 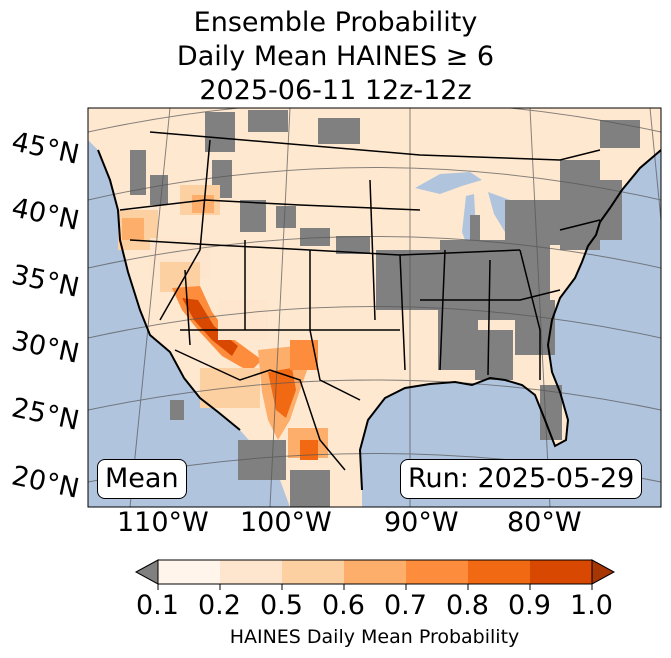 I want to click on colorbar-tick-1: 0.2, so click(x=219, y=605).